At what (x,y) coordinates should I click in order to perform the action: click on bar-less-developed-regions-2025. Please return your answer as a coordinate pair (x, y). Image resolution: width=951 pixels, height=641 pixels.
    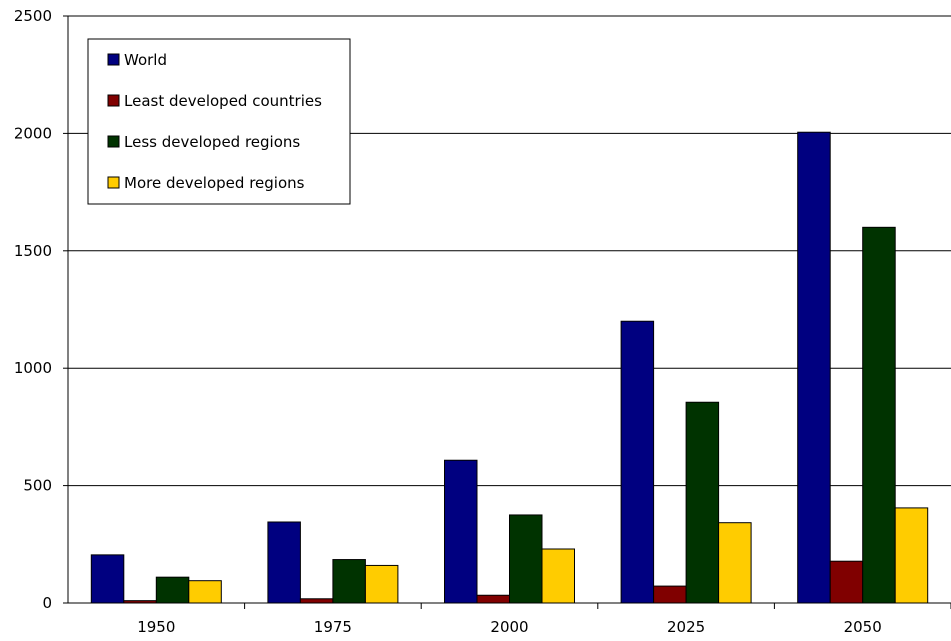
    Looking at the image, I should click on (702, 502).